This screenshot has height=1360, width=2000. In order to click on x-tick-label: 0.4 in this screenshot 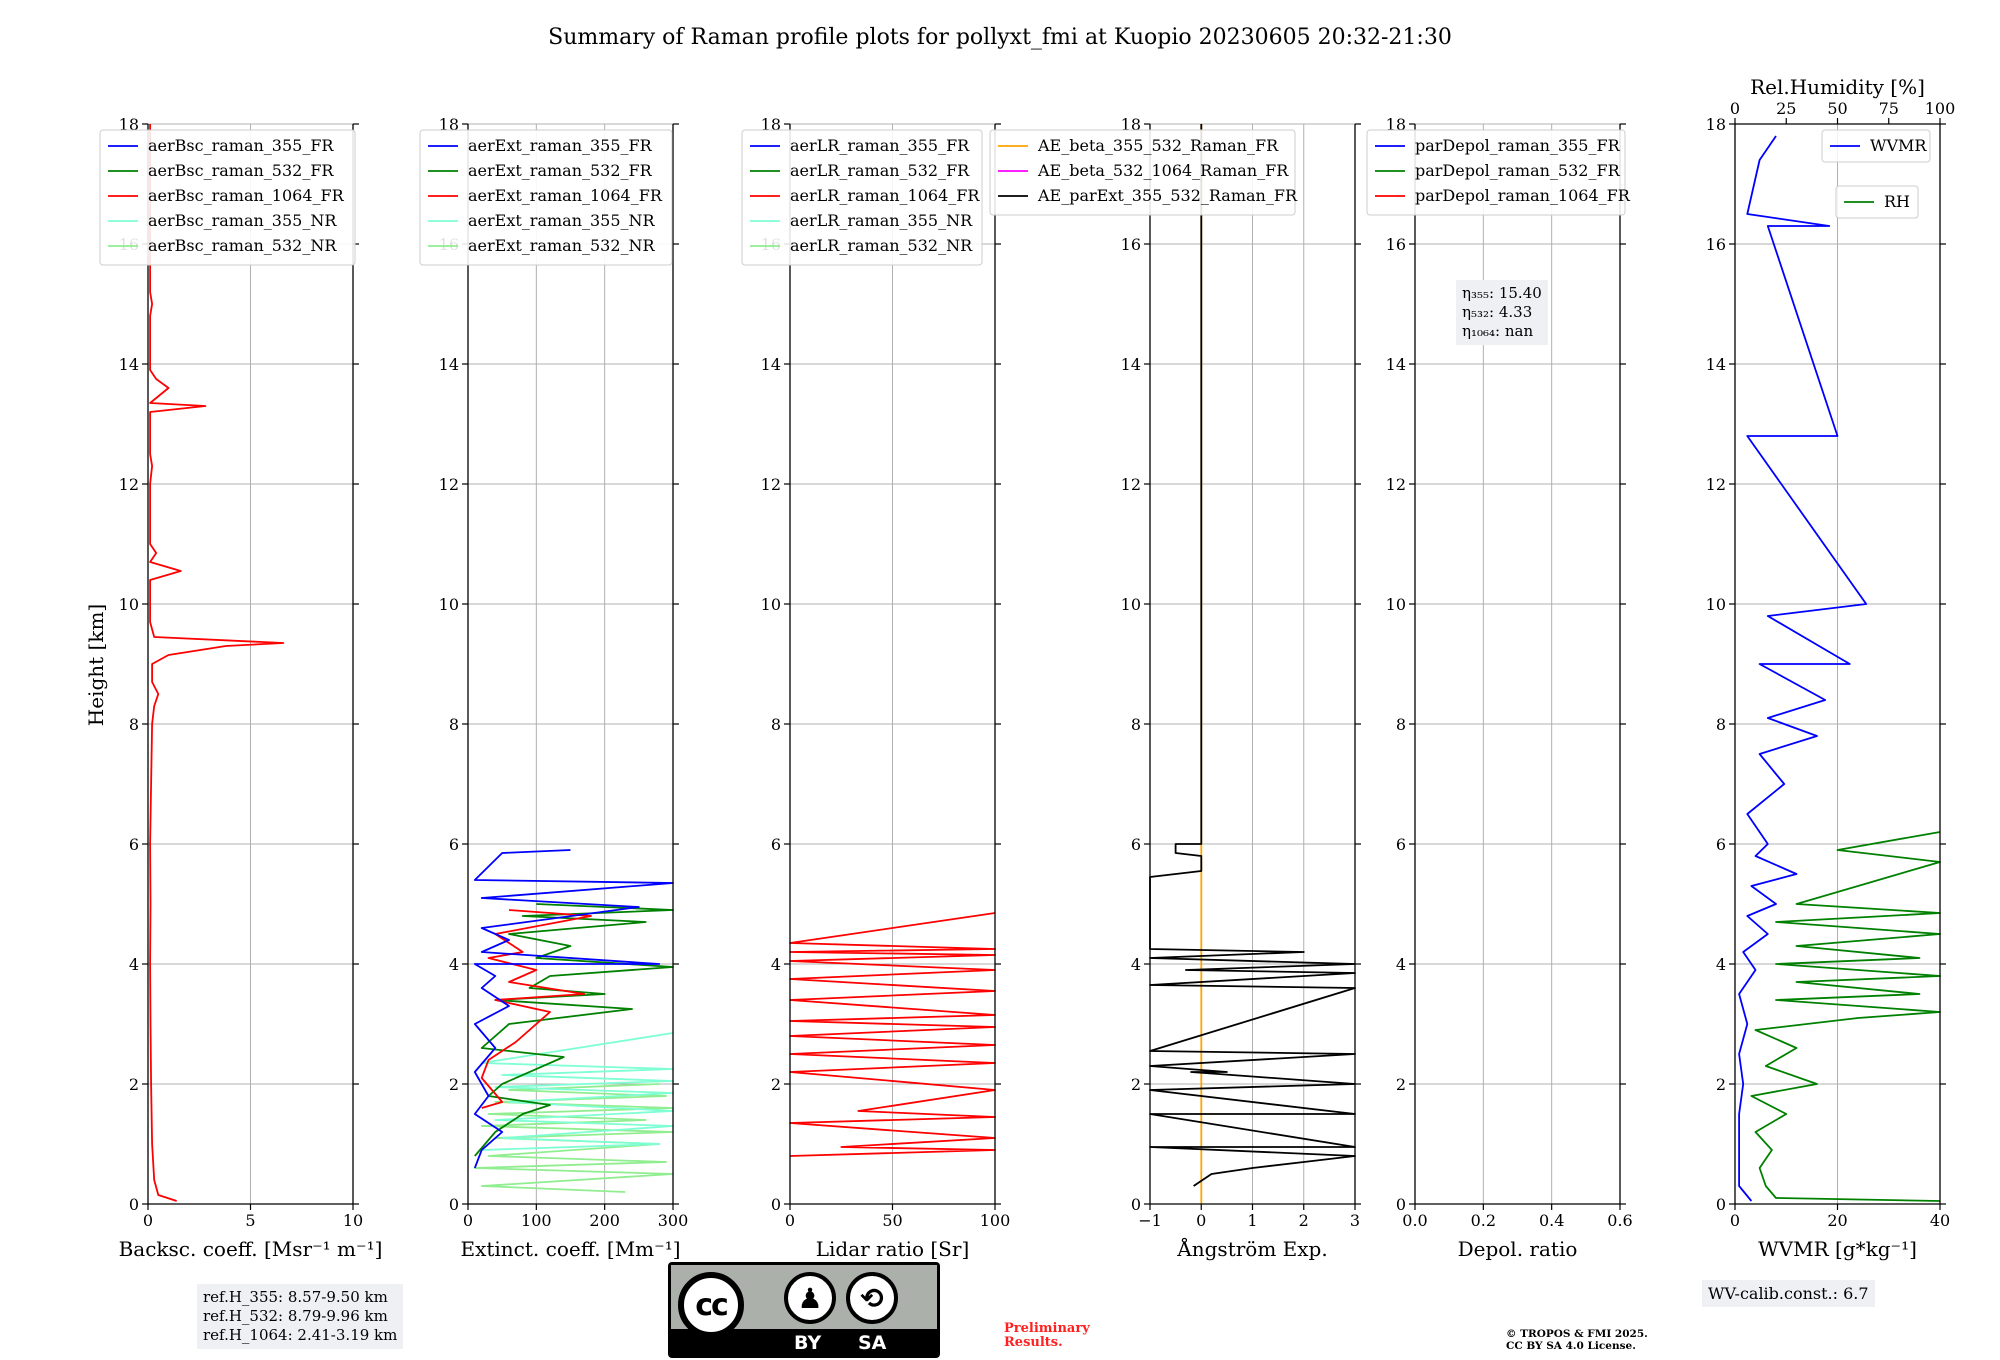, I will do `click(1551, 1220)`.